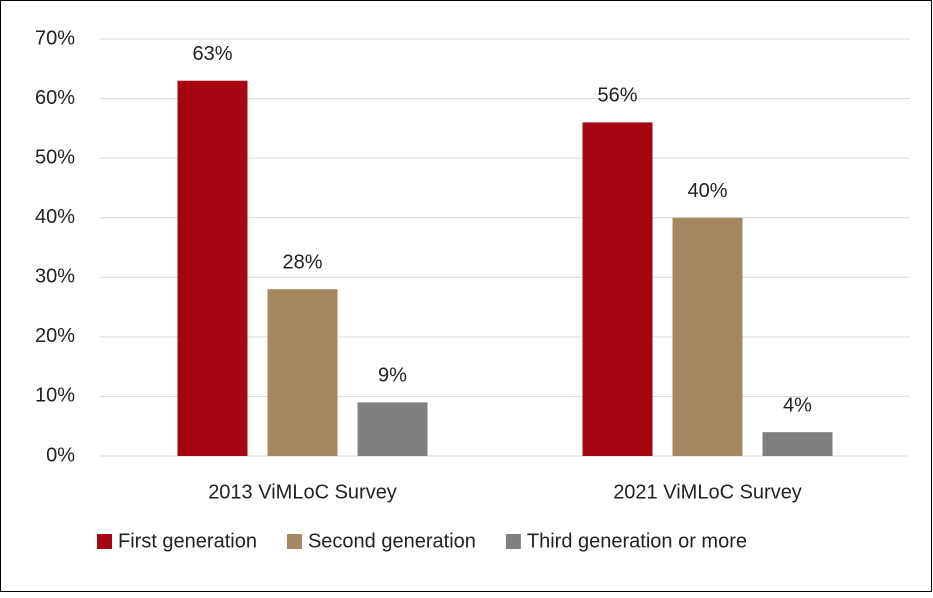  What do you see at coordinates (55, 277) in the screenshot?
I see `y-tick-label: 30%` at bounding box center [55, 277].